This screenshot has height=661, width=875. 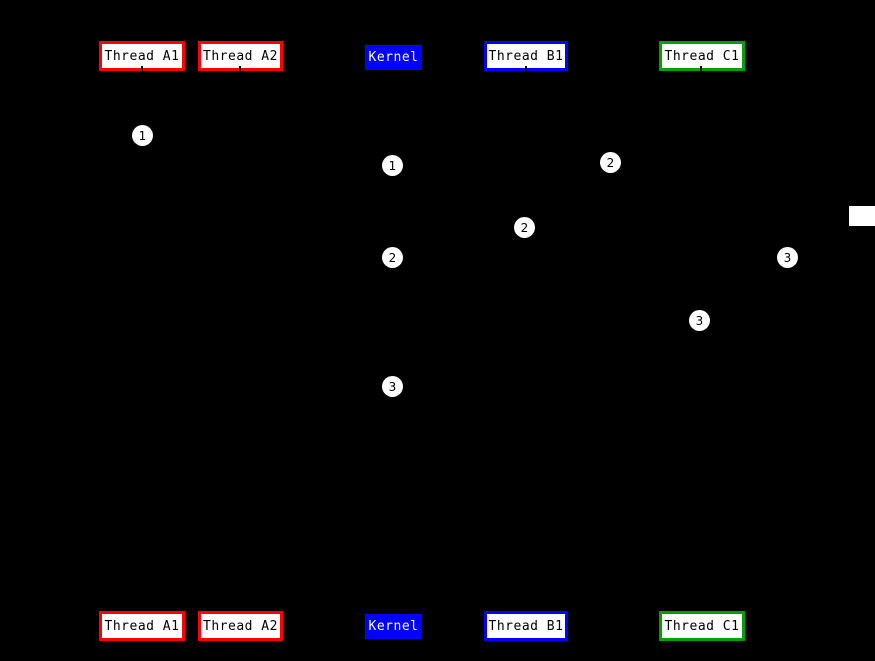 What do you see at coordinates (142, 135) in the screenshot?
I see `step-marker-1-thread-a: 1` at bounding box center [142, 135].